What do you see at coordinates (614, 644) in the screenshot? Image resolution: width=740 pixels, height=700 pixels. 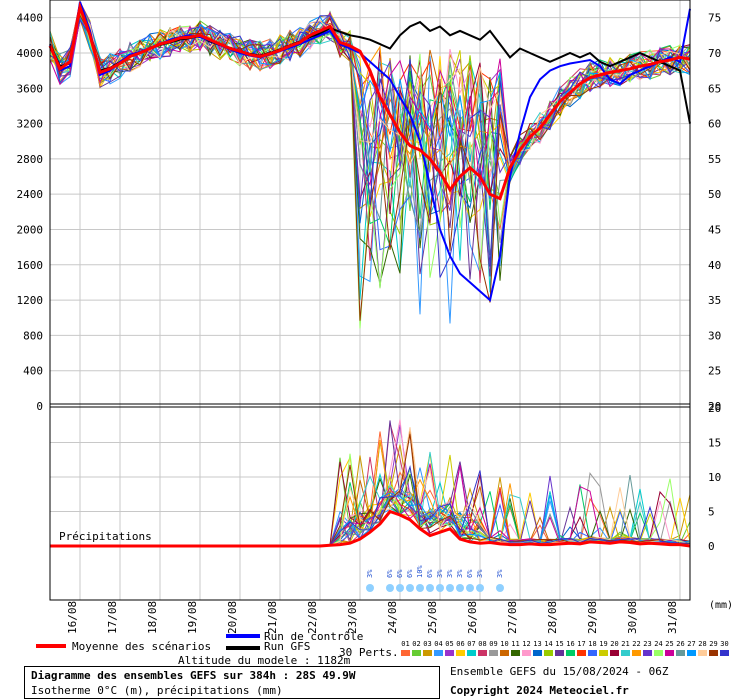 I see `pert-legend-item: 20` at bounding box center [614, 644].